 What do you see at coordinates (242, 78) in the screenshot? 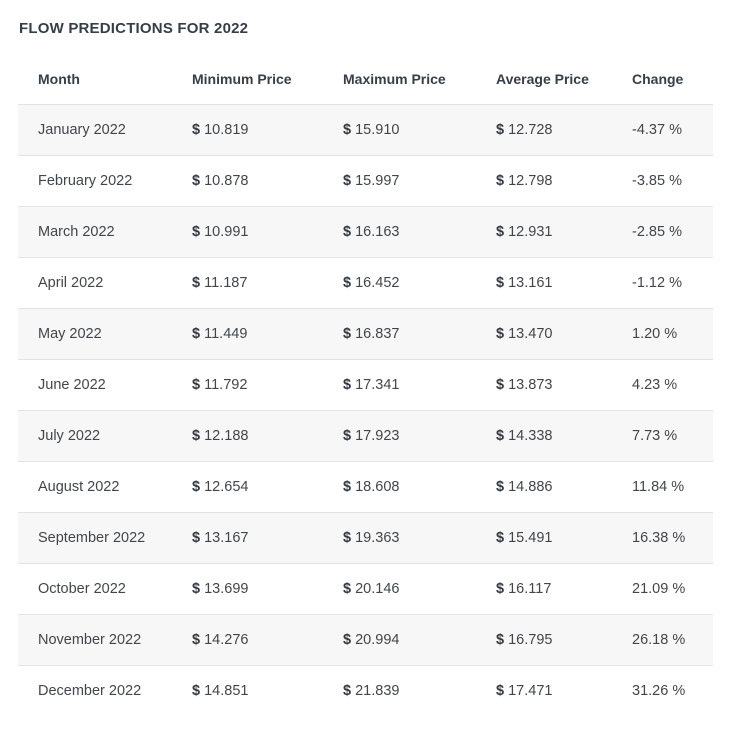
I see `column-header-minimum-price: Minimum Price` at bounding box center [242, 78].